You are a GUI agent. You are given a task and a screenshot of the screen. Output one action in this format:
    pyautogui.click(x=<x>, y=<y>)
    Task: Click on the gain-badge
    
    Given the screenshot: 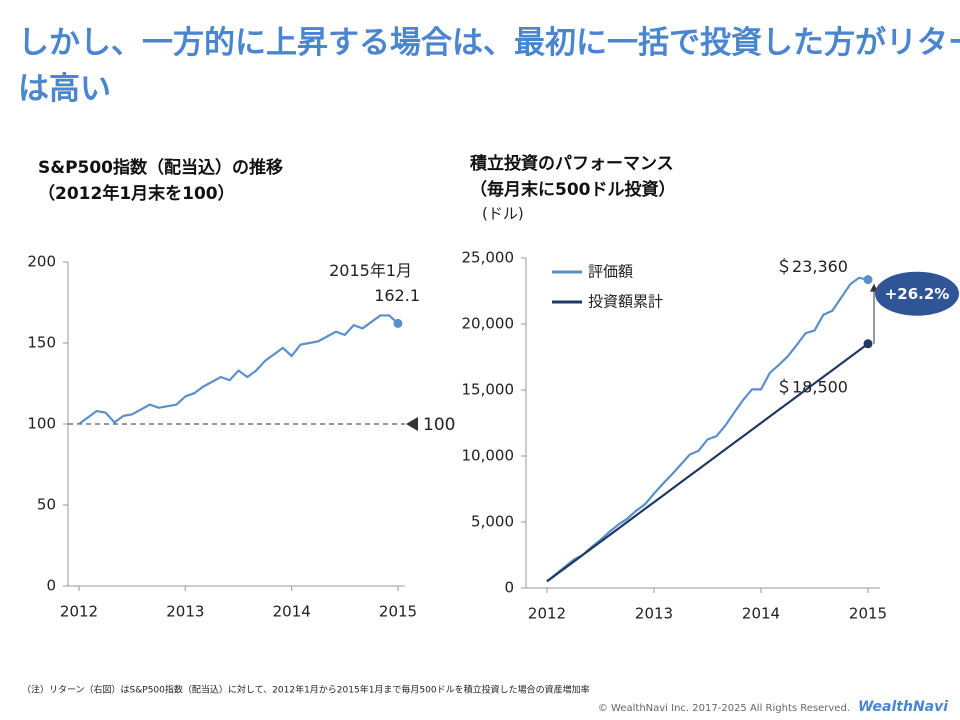 What is the action you would take?
    pyautogui.click(x=917, y=293)
    